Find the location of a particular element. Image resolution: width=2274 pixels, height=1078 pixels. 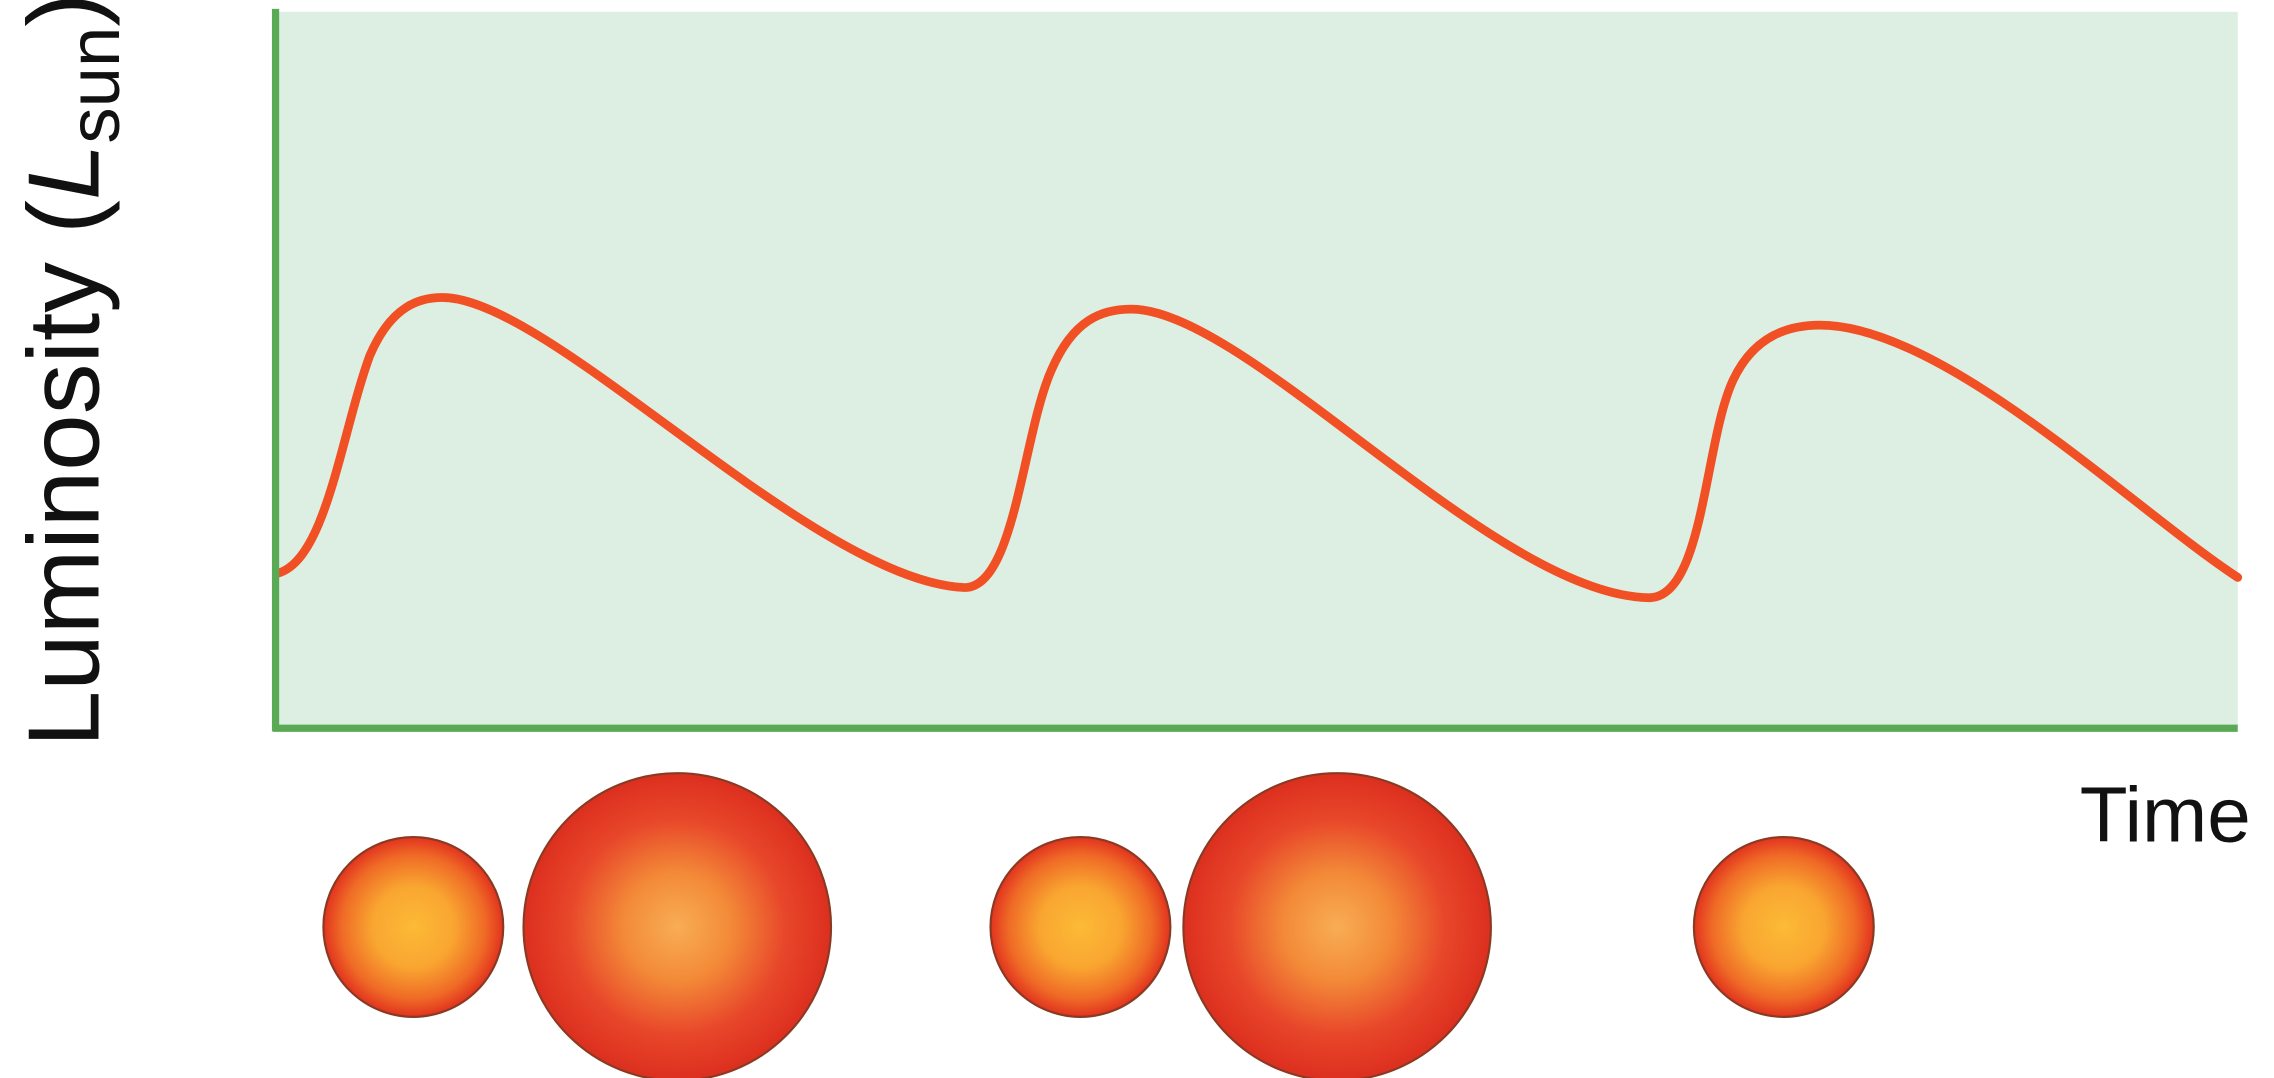

y-label-subscript: sun is located at coordinates (94, 85).